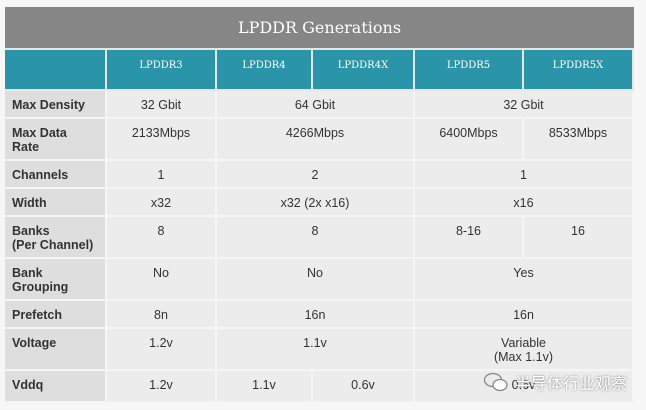  Describe the element at coordinates (56, 387) in the screenshot. I see `row-label: Vddq` at that location.